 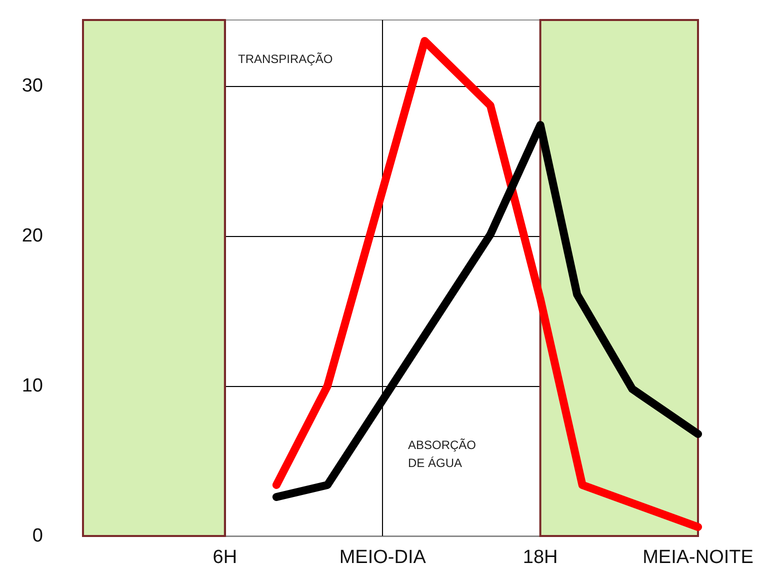 I want to click on y-tick-label: 20, so click(x=32, y=236).